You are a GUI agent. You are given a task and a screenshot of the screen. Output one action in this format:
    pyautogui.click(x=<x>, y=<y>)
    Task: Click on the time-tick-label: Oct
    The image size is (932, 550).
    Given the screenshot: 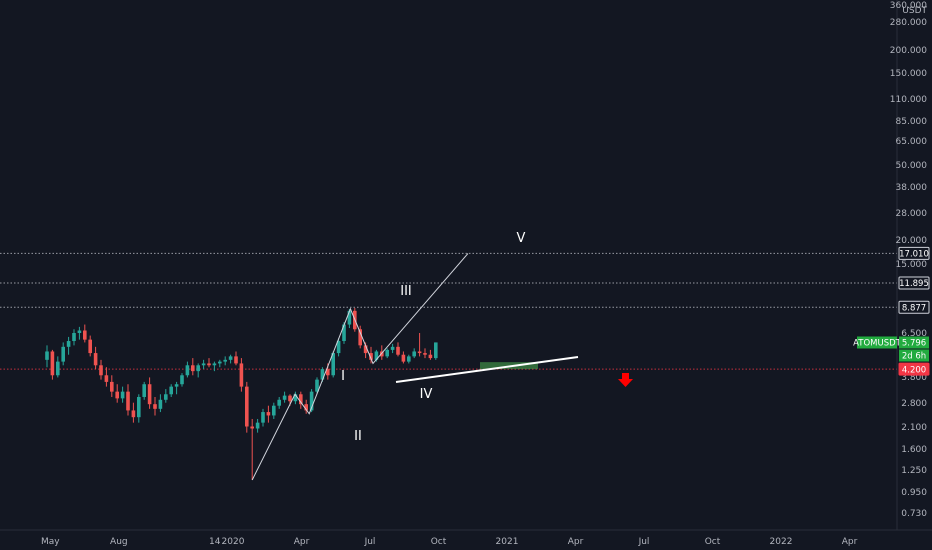 What is the action you would take?
    pyautogui.click(x=439, y=542)
    